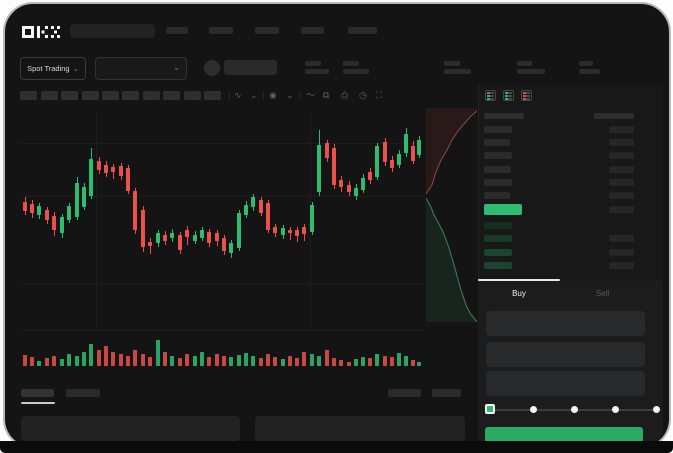 The height and width of the screenshot is (453, 673). Describe the element at coordinates (345, 95) in the screenshot. I see `camera-icon: ⎙` at that location.